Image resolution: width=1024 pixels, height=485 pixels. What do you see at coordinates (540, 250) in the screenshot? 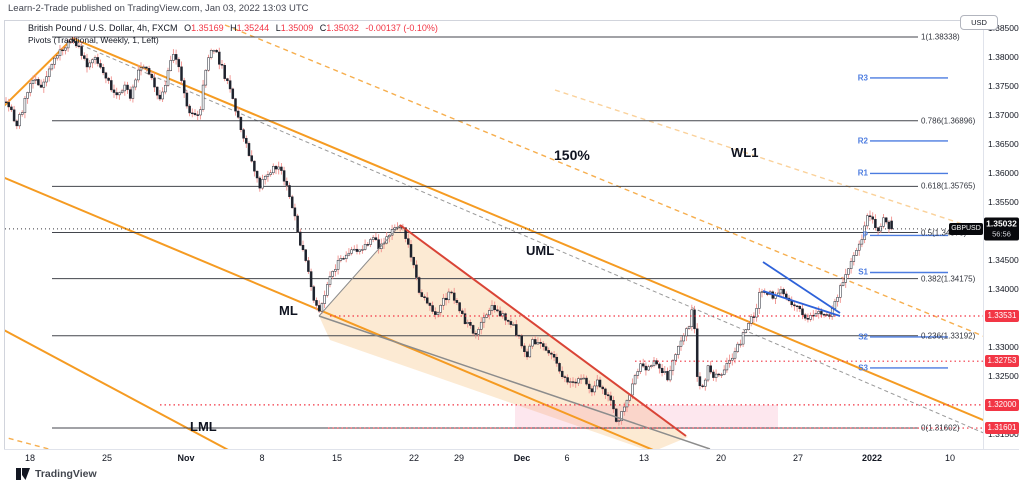
I see `annotation-text: UML` at bounding box center [540, 250].